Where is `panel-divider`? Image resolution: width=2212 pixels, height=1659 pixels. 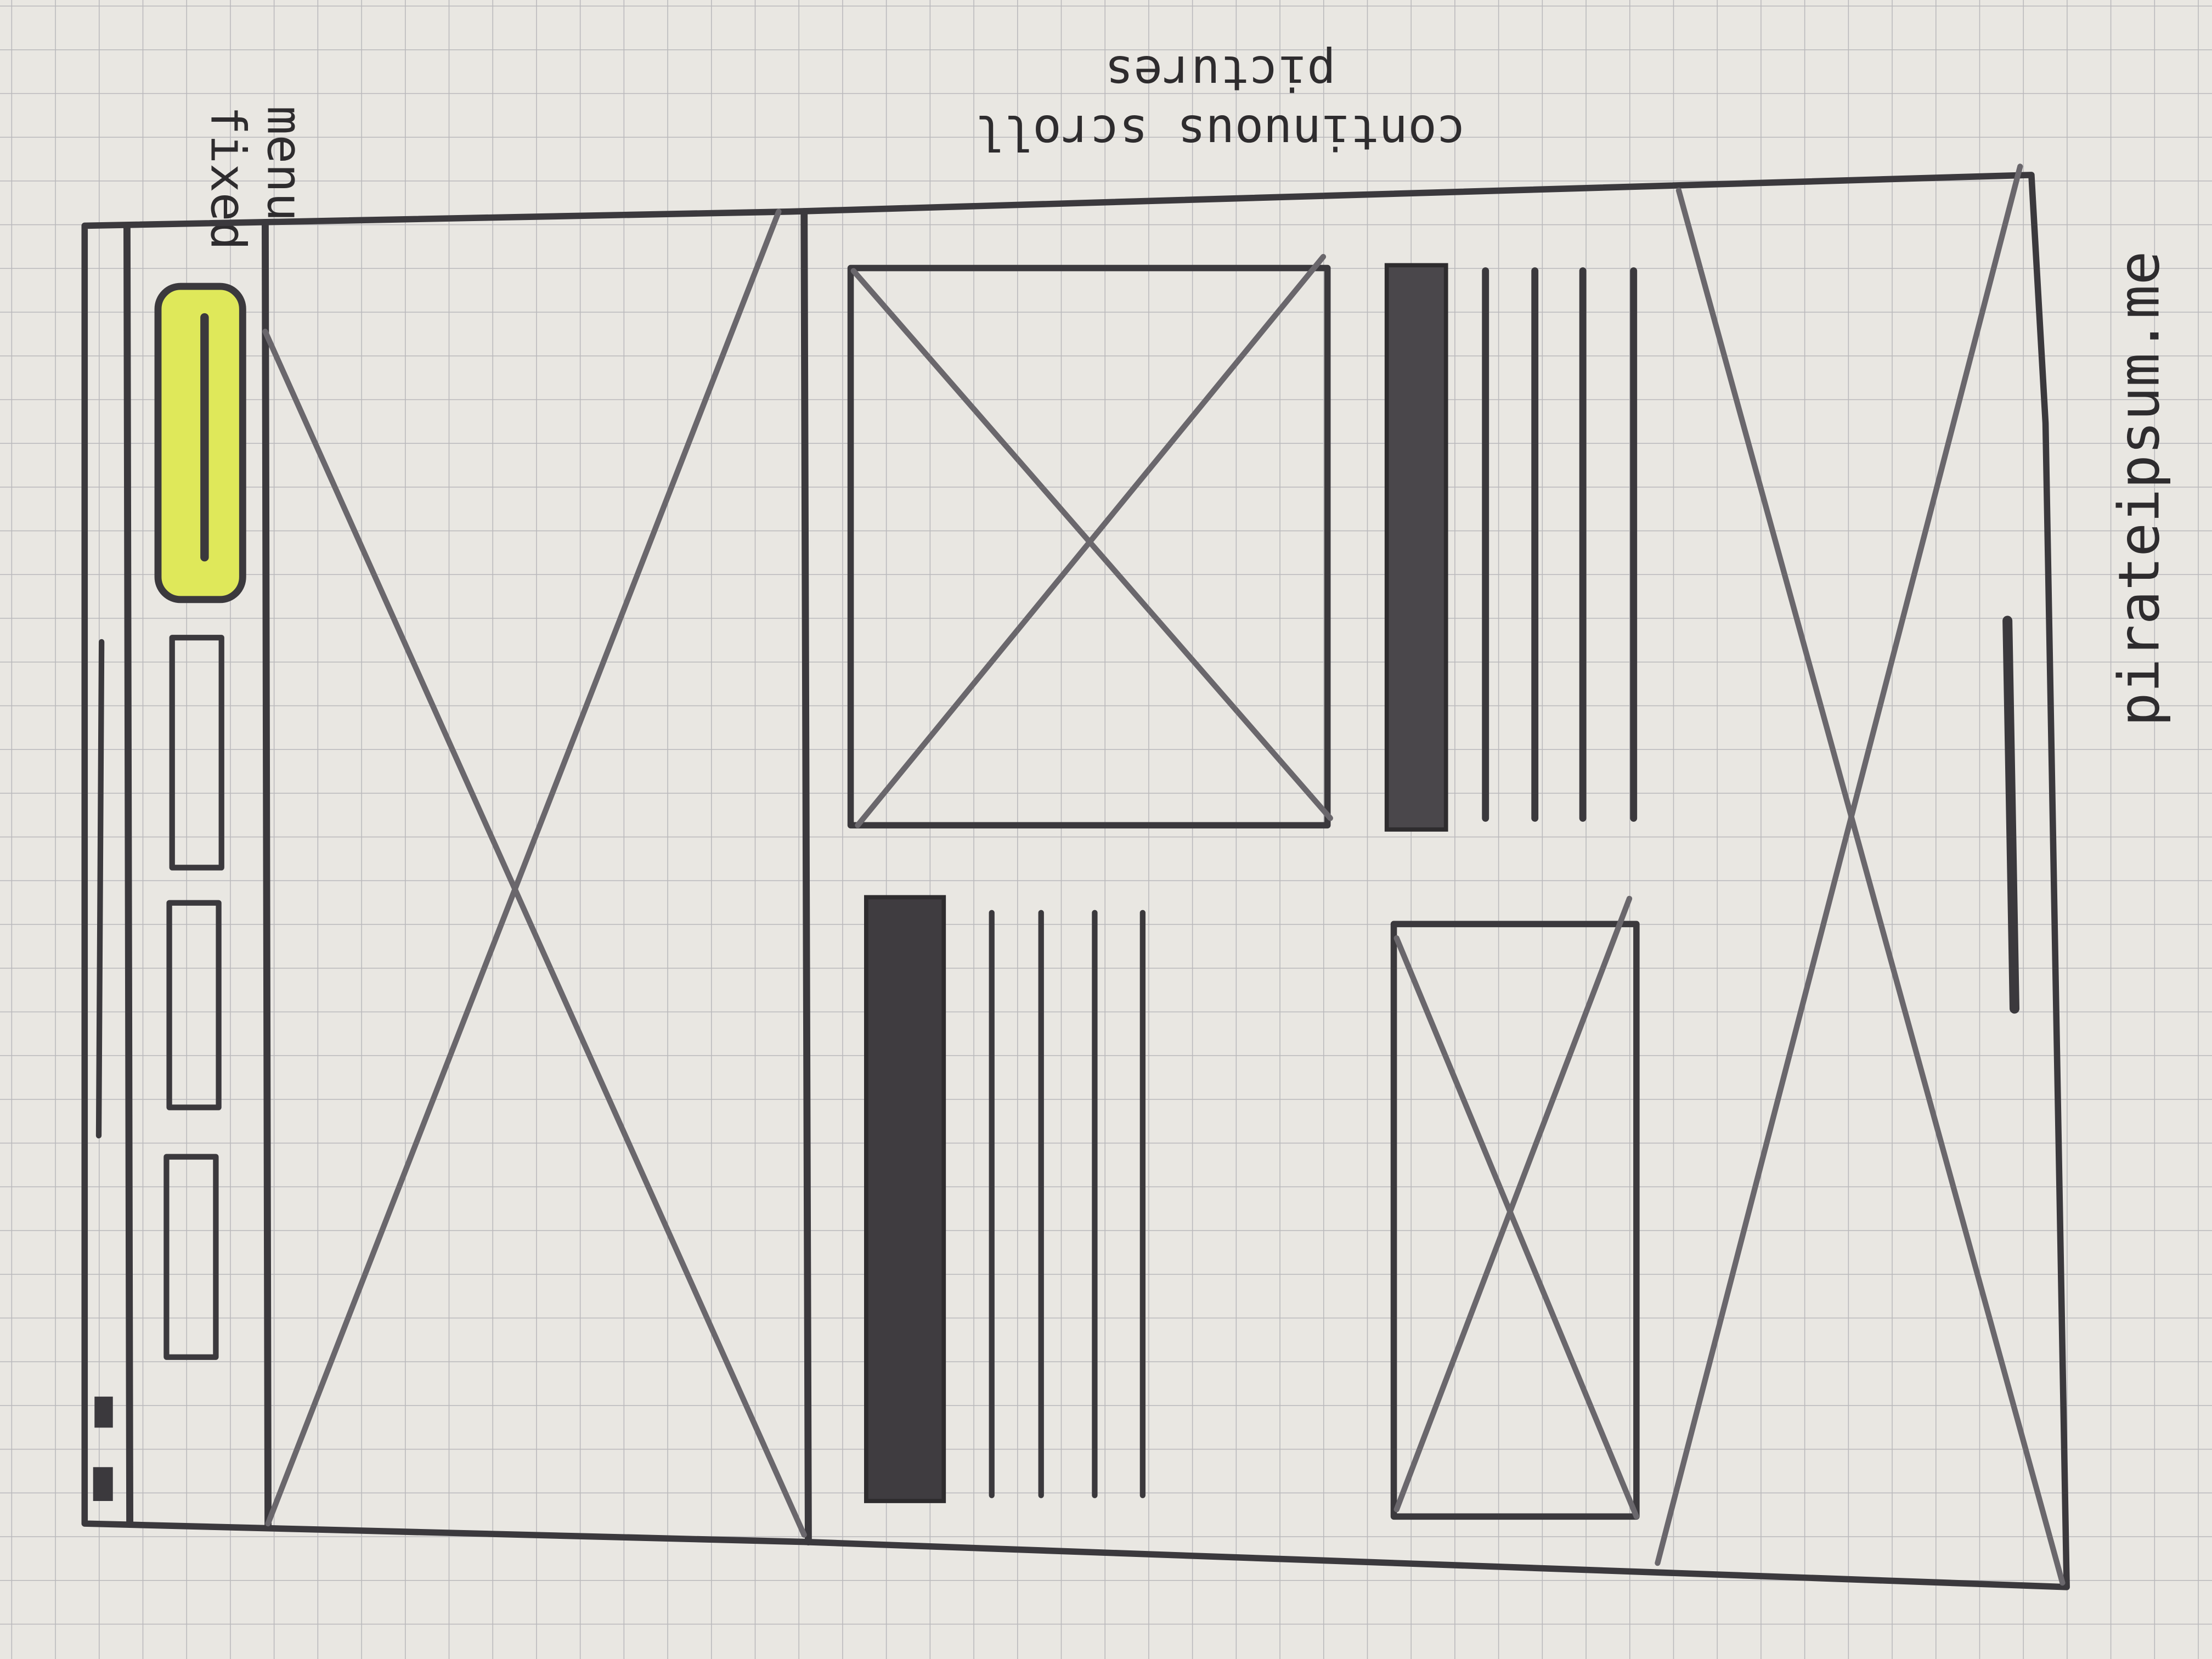
panel-divider is located at coordinates (806, 877).